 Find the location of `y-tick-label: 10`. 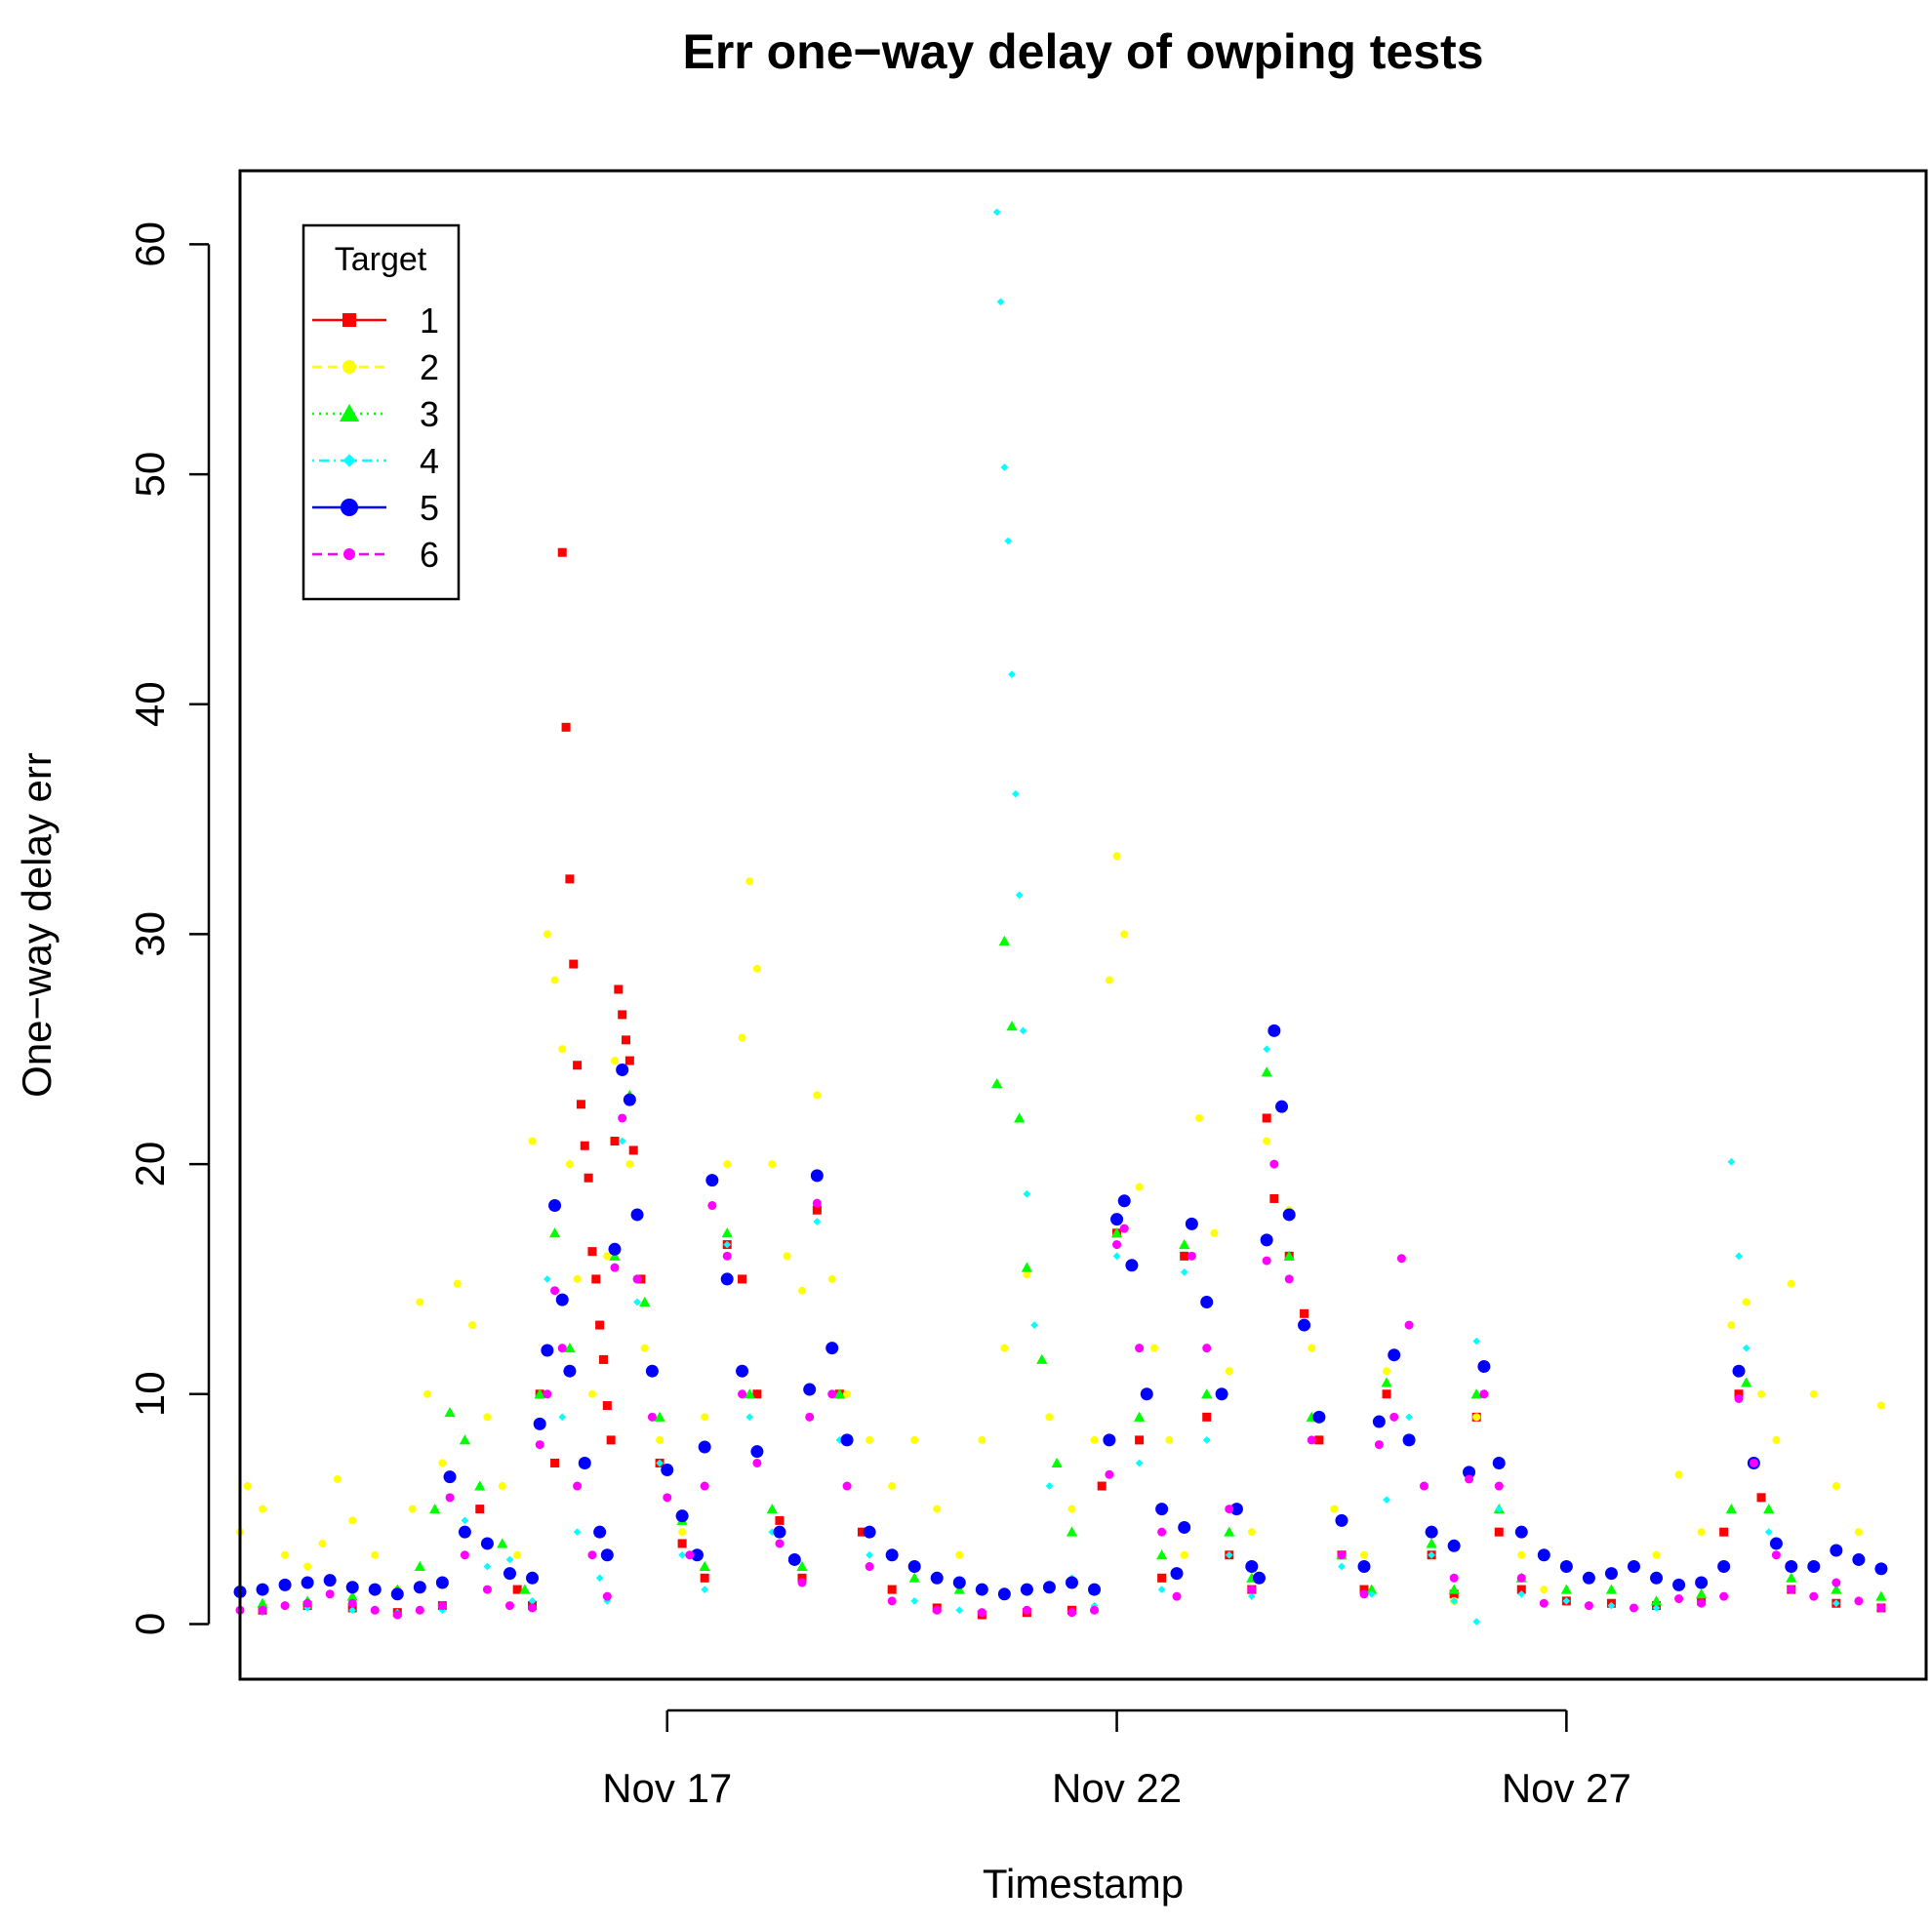

y-tick-label: 10 is located at coordinates (150, 1394).